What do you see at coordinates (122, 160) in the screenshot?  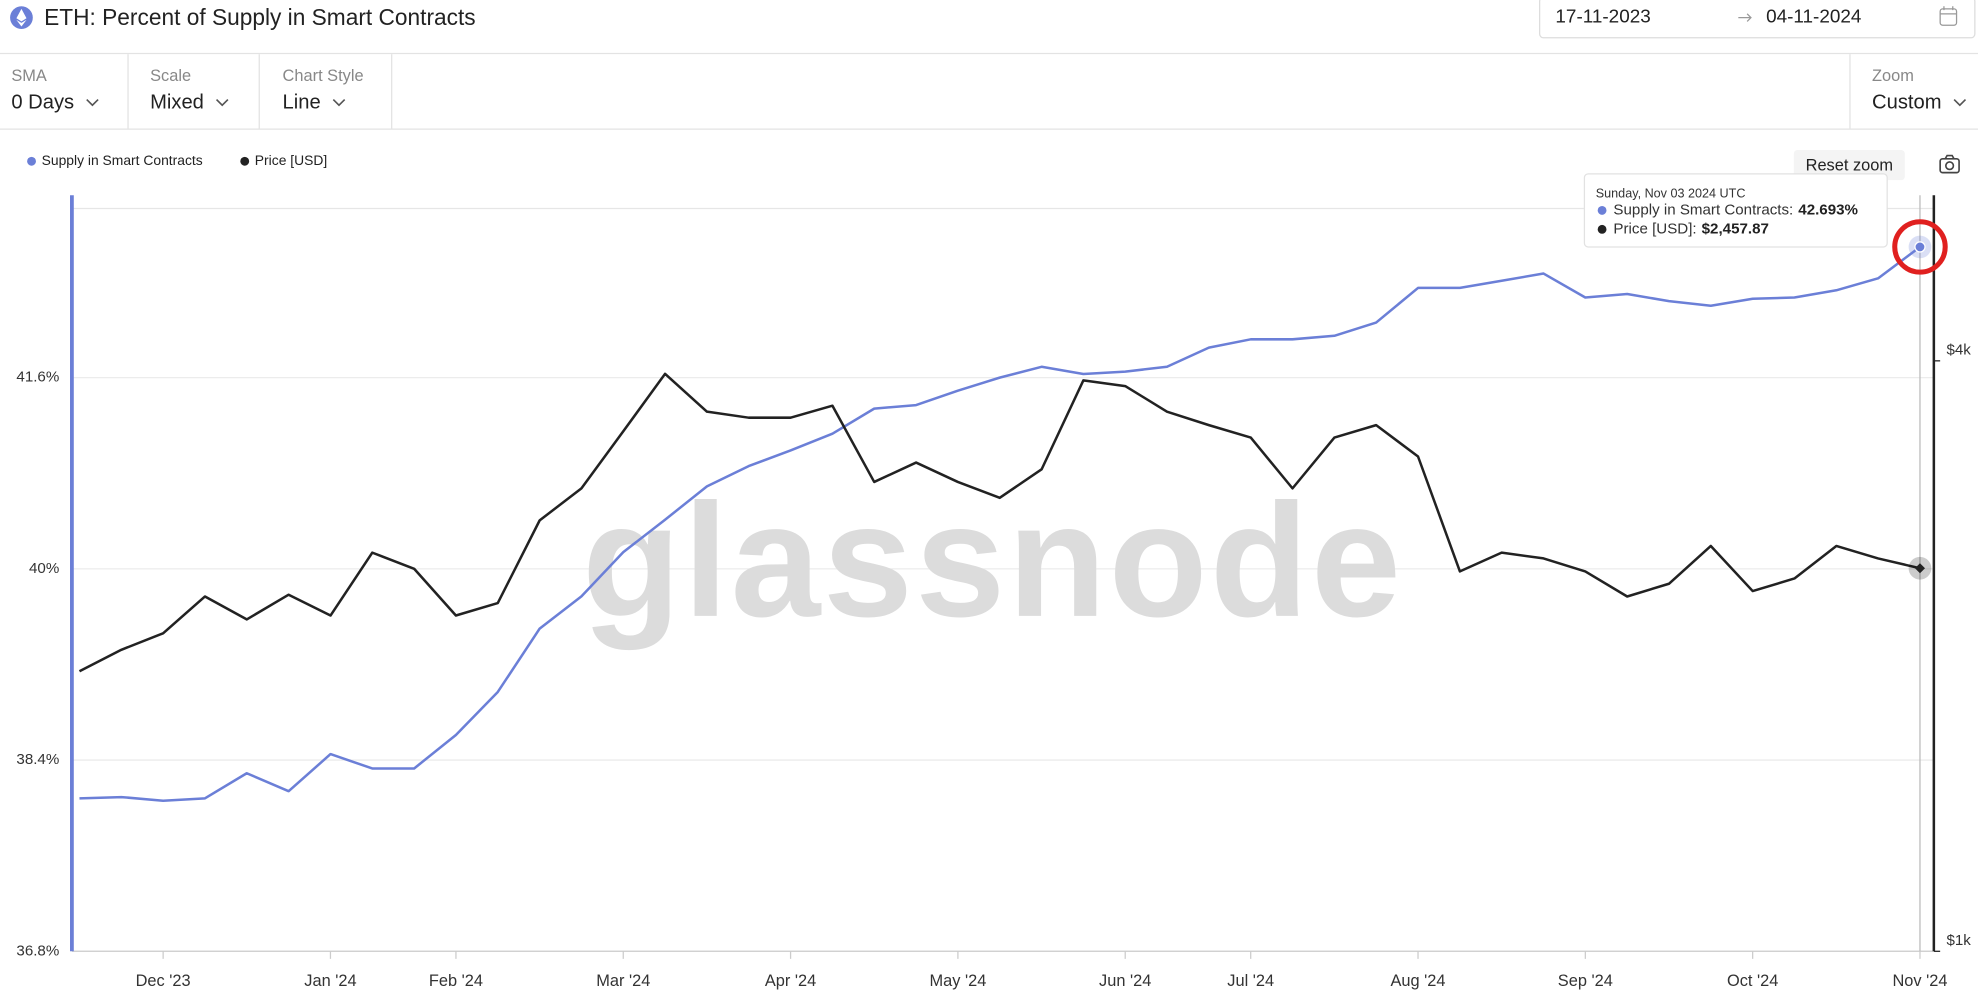 I see `legend-label: Supply in Smart Contracts` at bounding box center [122, 160].